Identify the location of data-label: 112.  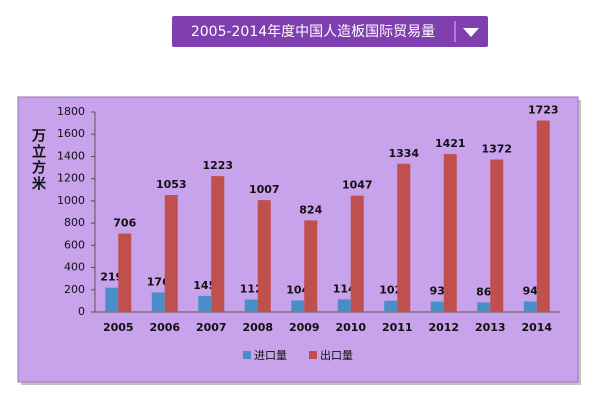
(251, 289).